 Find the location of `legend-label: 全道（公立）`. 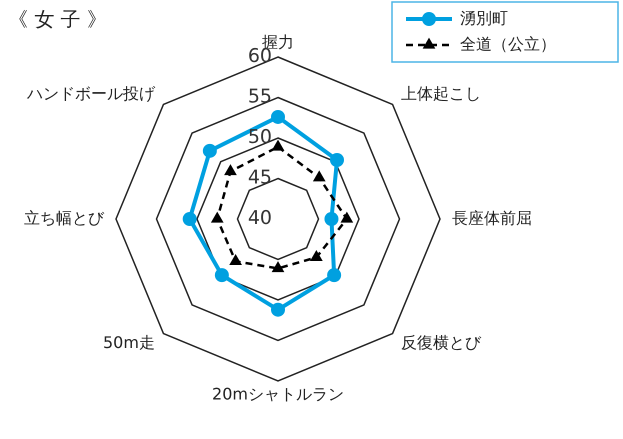

legend-label: 全道（公立） is located at coordinates (508, 44).